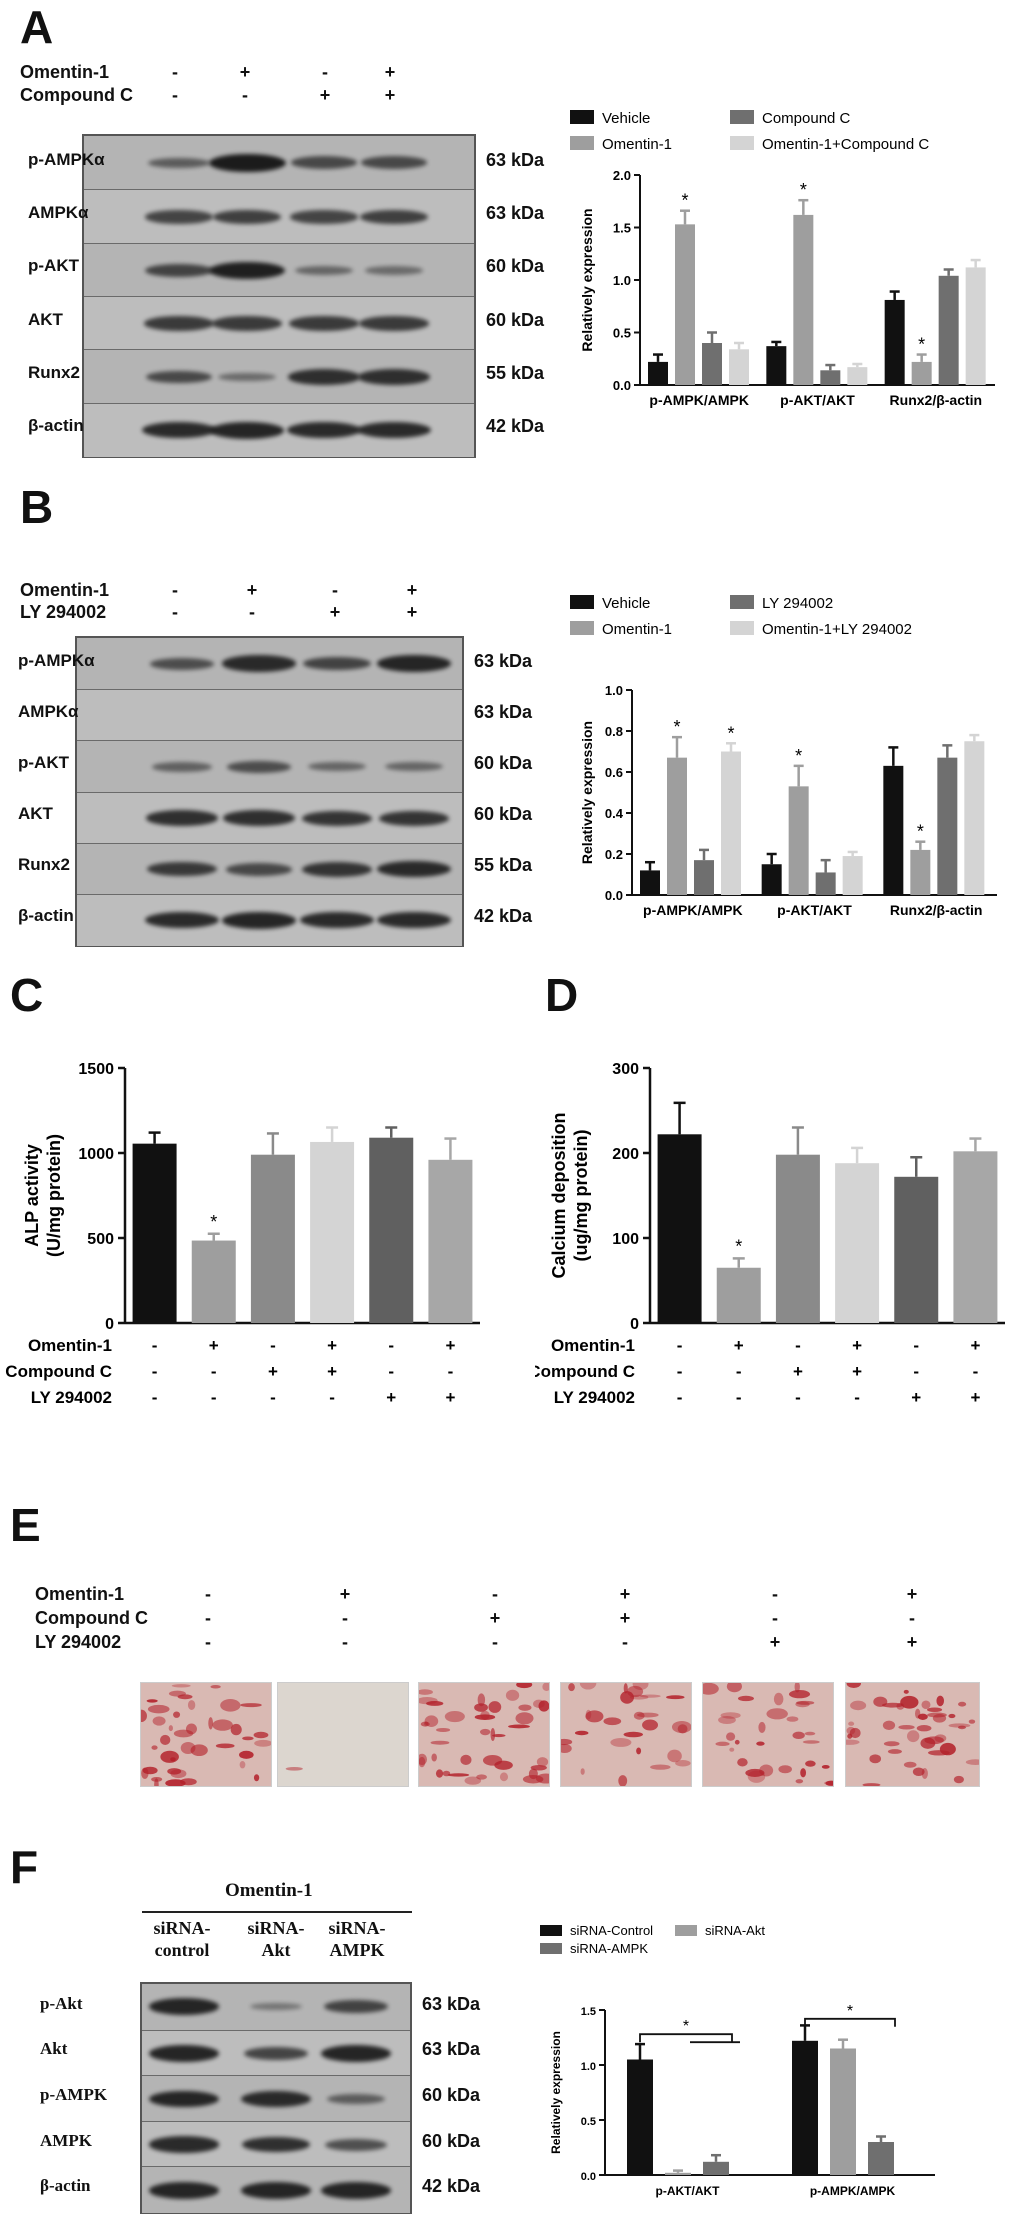 This screenshot has width=1020, height=2217. What do you see at coordinates (74, 2094) in the screenshot?
I see `panel-f-blot-label: p-AMPK` at bounding box center [74, 2094].